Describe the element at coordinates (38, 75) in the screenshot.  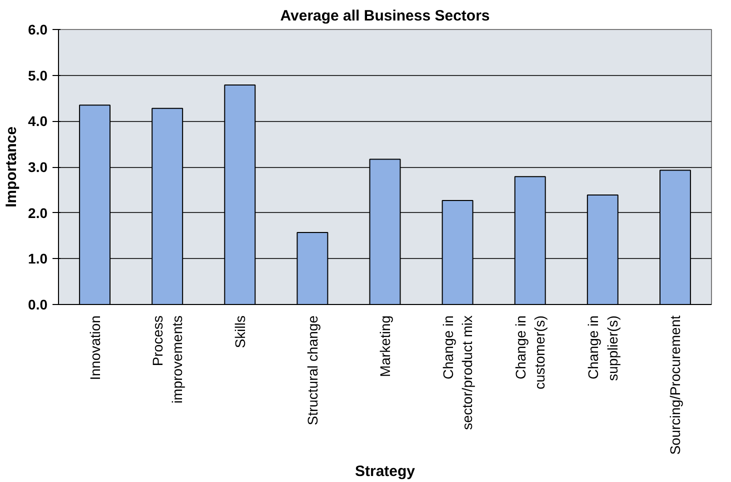
I see `y-tick-label: 5.0` at that location.